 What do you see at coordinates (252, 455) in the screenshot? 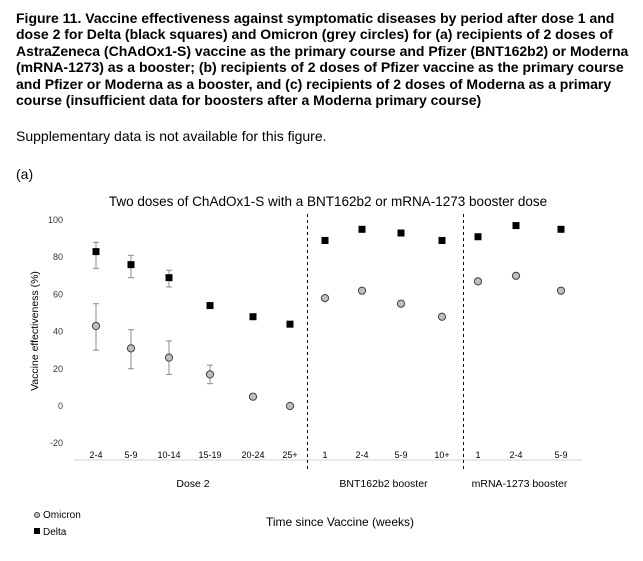
I see `x-tick-label: 20-24` at bounding box center [252, 455].